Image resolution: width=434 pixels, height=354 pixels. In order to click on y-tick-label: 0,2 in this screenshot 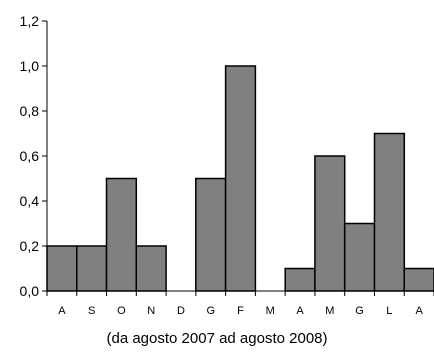, I will do `click(30, 246)`.